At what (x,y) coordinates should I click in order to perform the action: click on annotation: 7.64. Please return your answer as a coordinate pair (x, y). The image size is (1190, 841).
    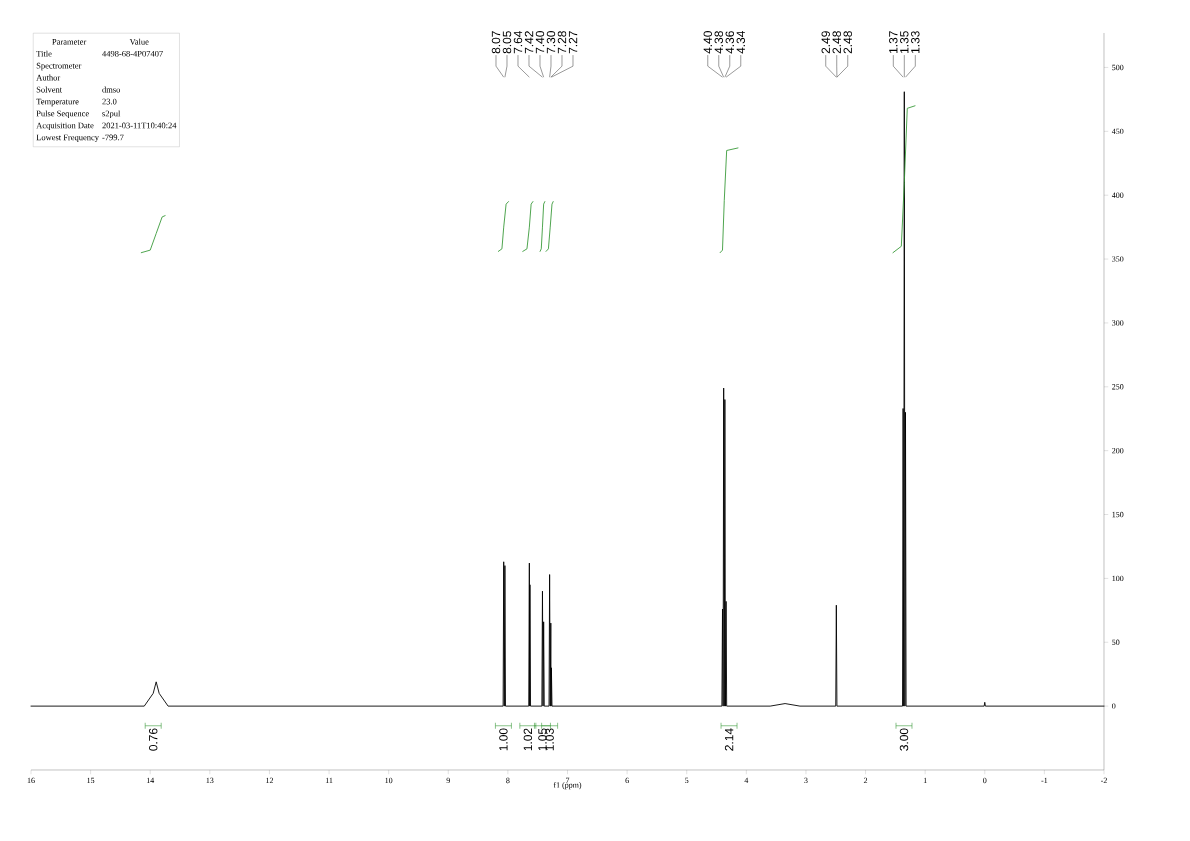
    Looking at the image, I should click on (518, 42).